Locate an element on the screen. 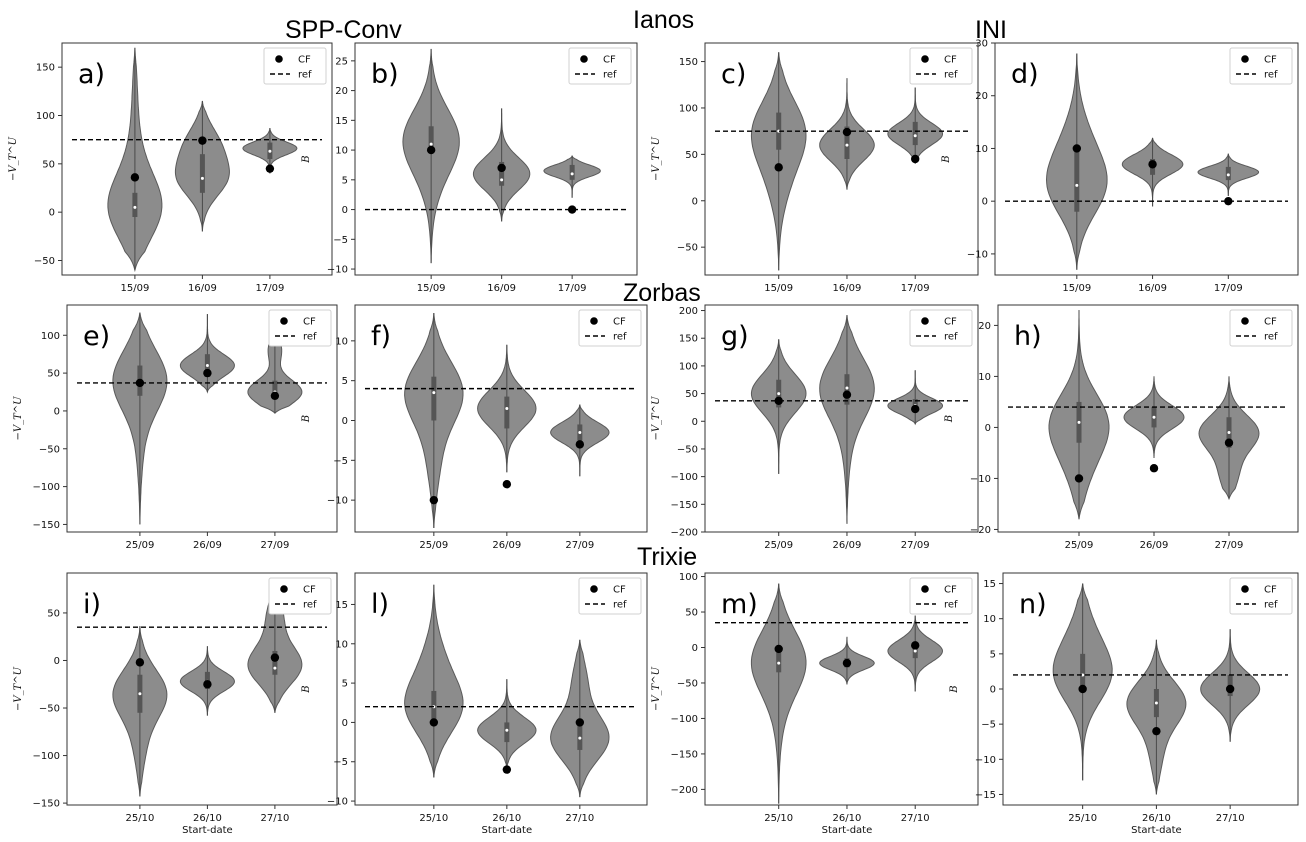  y-tick-label: −20 is located at coordinates (980, 530).